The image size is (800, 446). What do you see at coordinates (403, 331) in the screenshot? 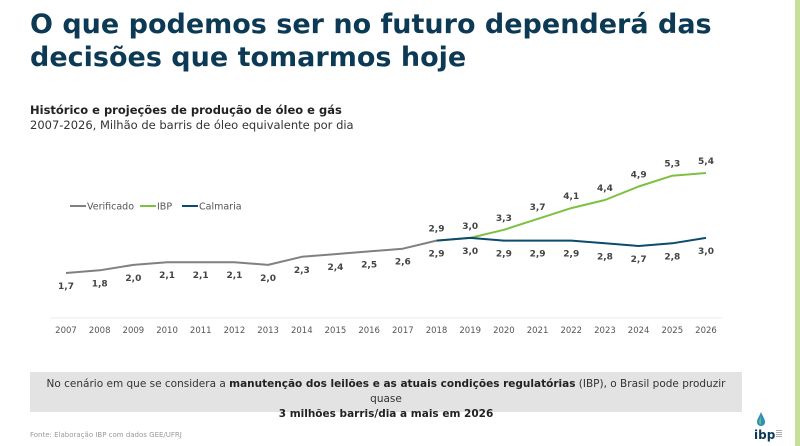
I see `x-tick-label: 2017` at bounding box center [403, 331].